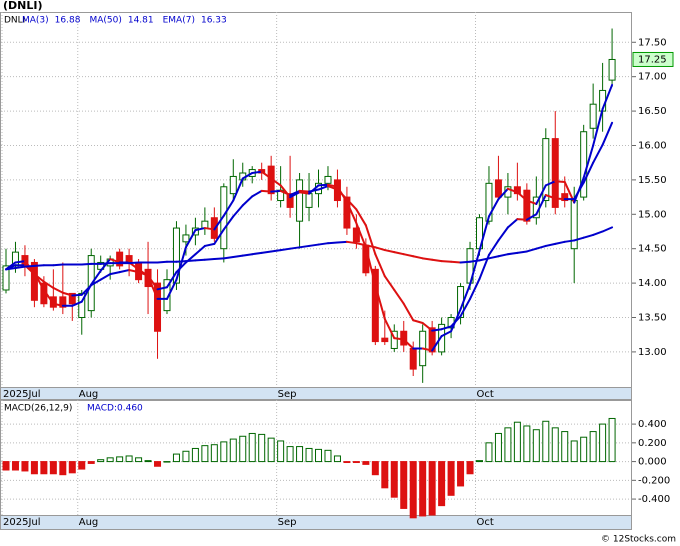 The width and height of the screenshot is (680, 546). Describe the element at coordinates (638, 540) in the screenshot. I see `footer: © 12Stocks.com` at that location.